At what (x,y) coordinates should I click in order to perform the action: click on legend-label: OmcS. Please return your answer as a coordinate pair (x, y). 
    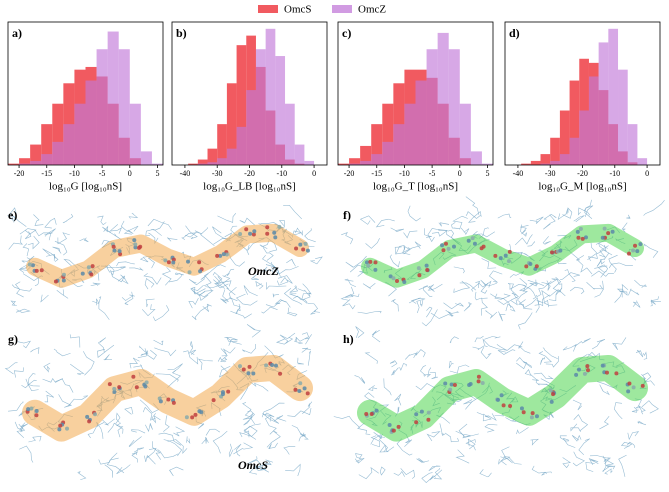
    Looking at the image, I should click on (298, 10).